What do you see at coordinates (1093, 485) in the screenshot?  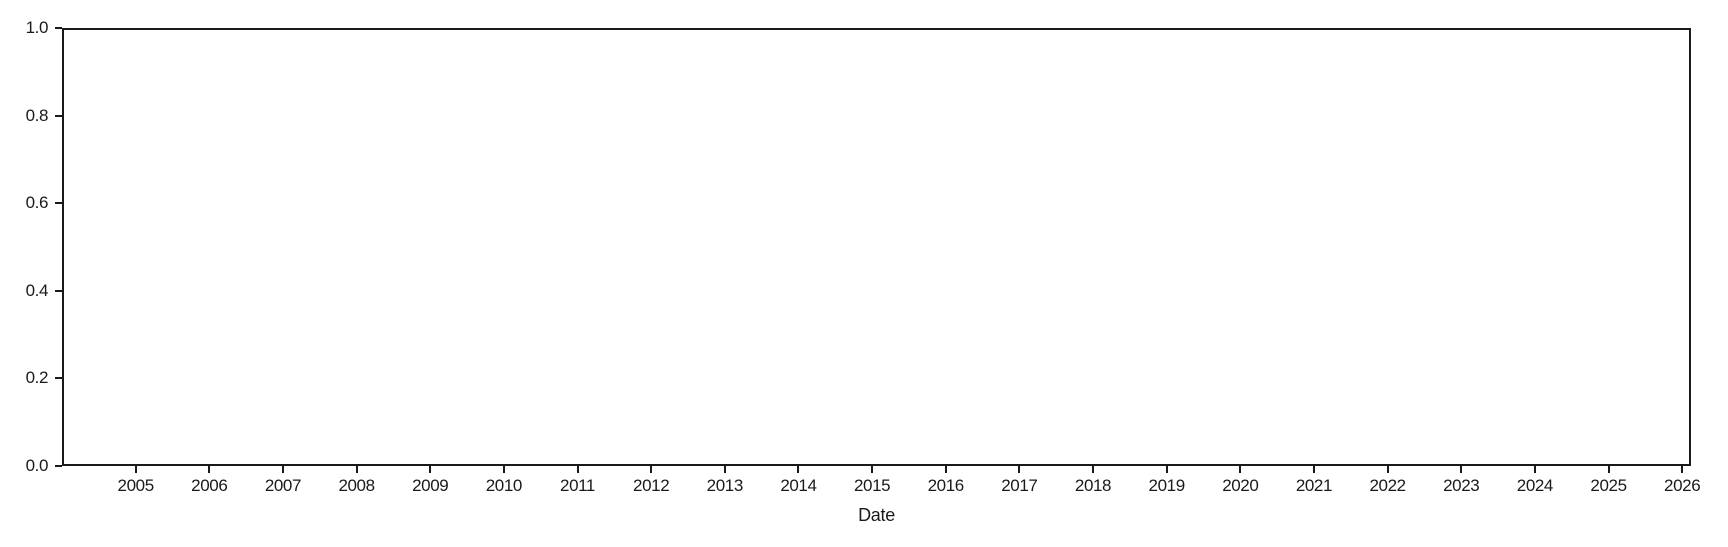 I see `x-tick-label: 2018` at bounding box center [1093, 485].